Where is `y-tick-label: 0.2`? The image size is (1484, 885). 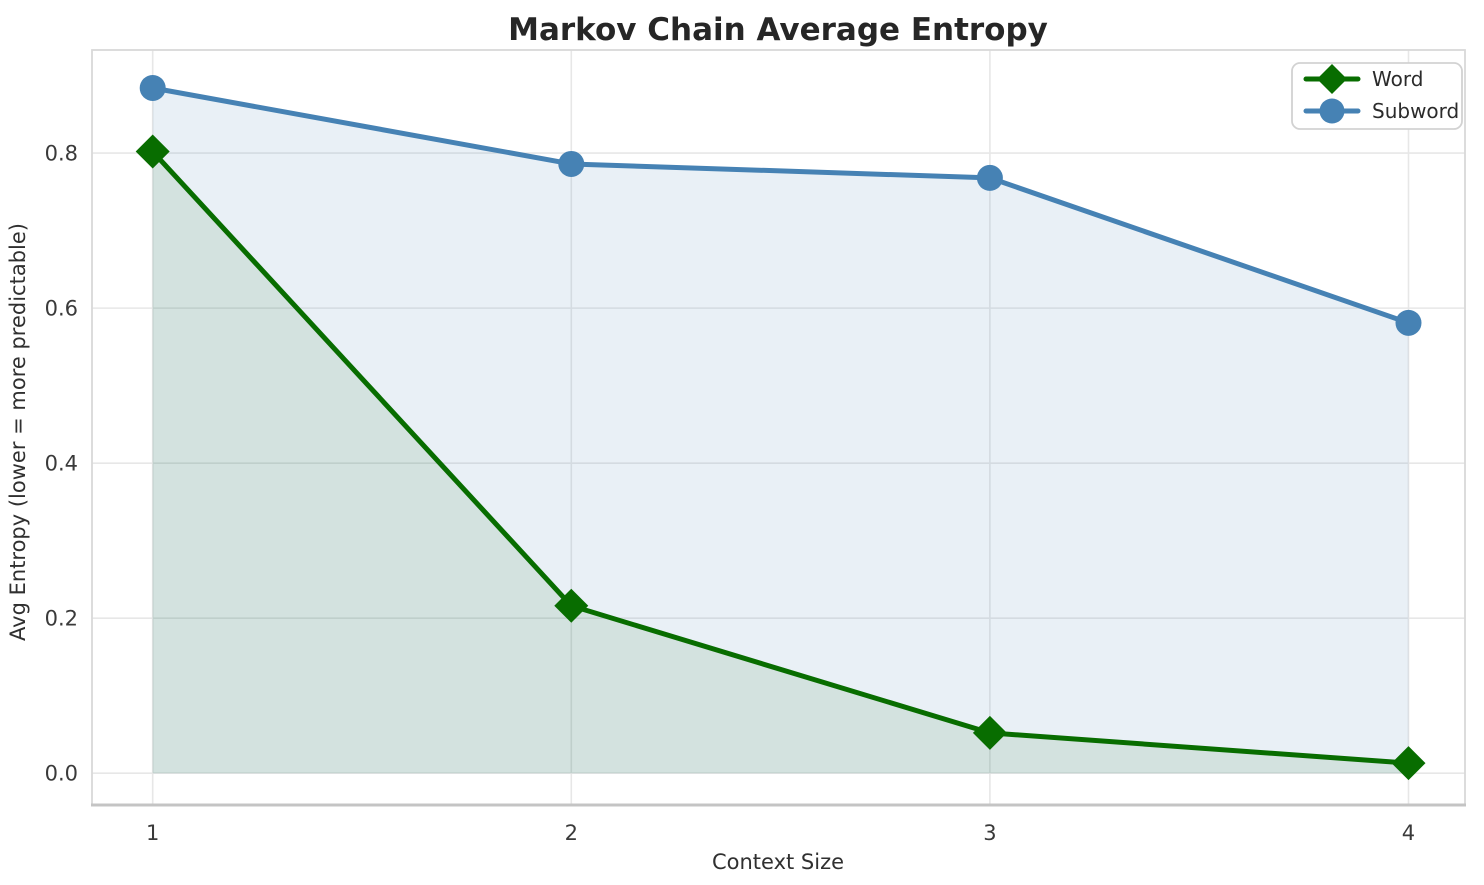
y-tick-label: 0.2 is located at coordinates (61, 619).